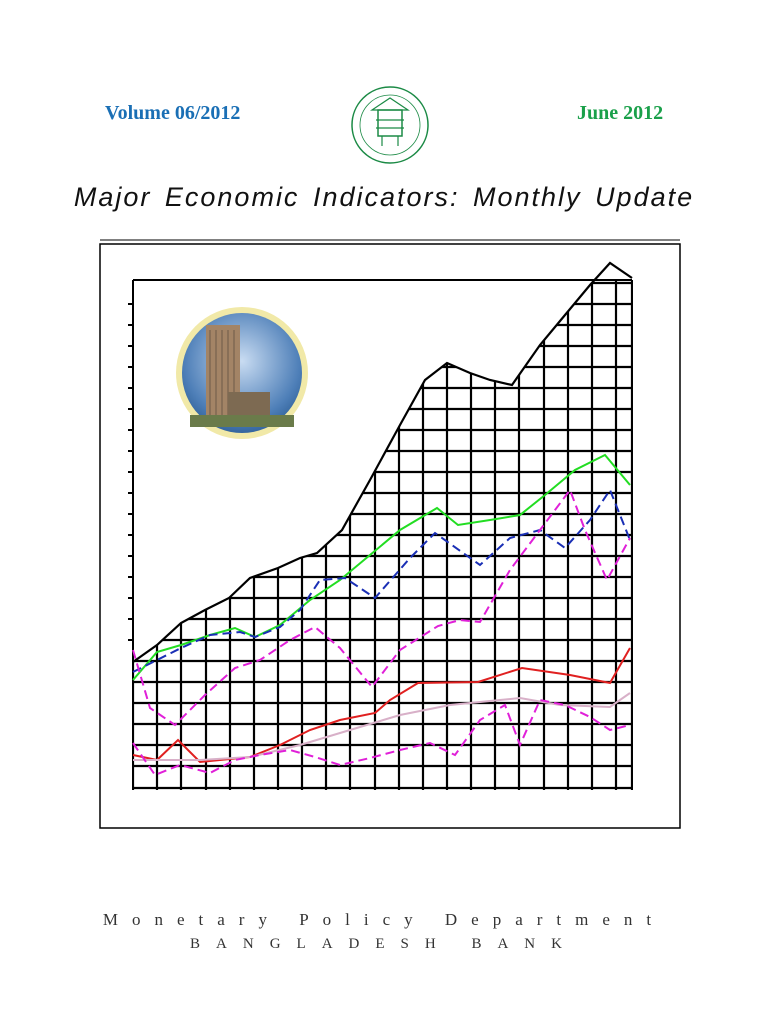 Image resolution: width=768 pixels, height=1024 pixels. What do you see at coordinates (620, 113) in the screenshot?
I see `issue-date: June 2012` at bounding box center [620, 113].